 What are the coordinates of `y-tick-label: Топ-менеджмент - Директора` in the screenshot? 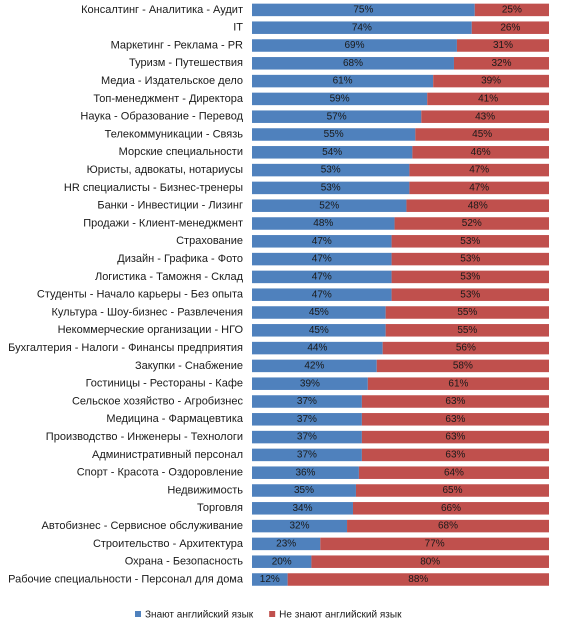 It's located at (168, 99).